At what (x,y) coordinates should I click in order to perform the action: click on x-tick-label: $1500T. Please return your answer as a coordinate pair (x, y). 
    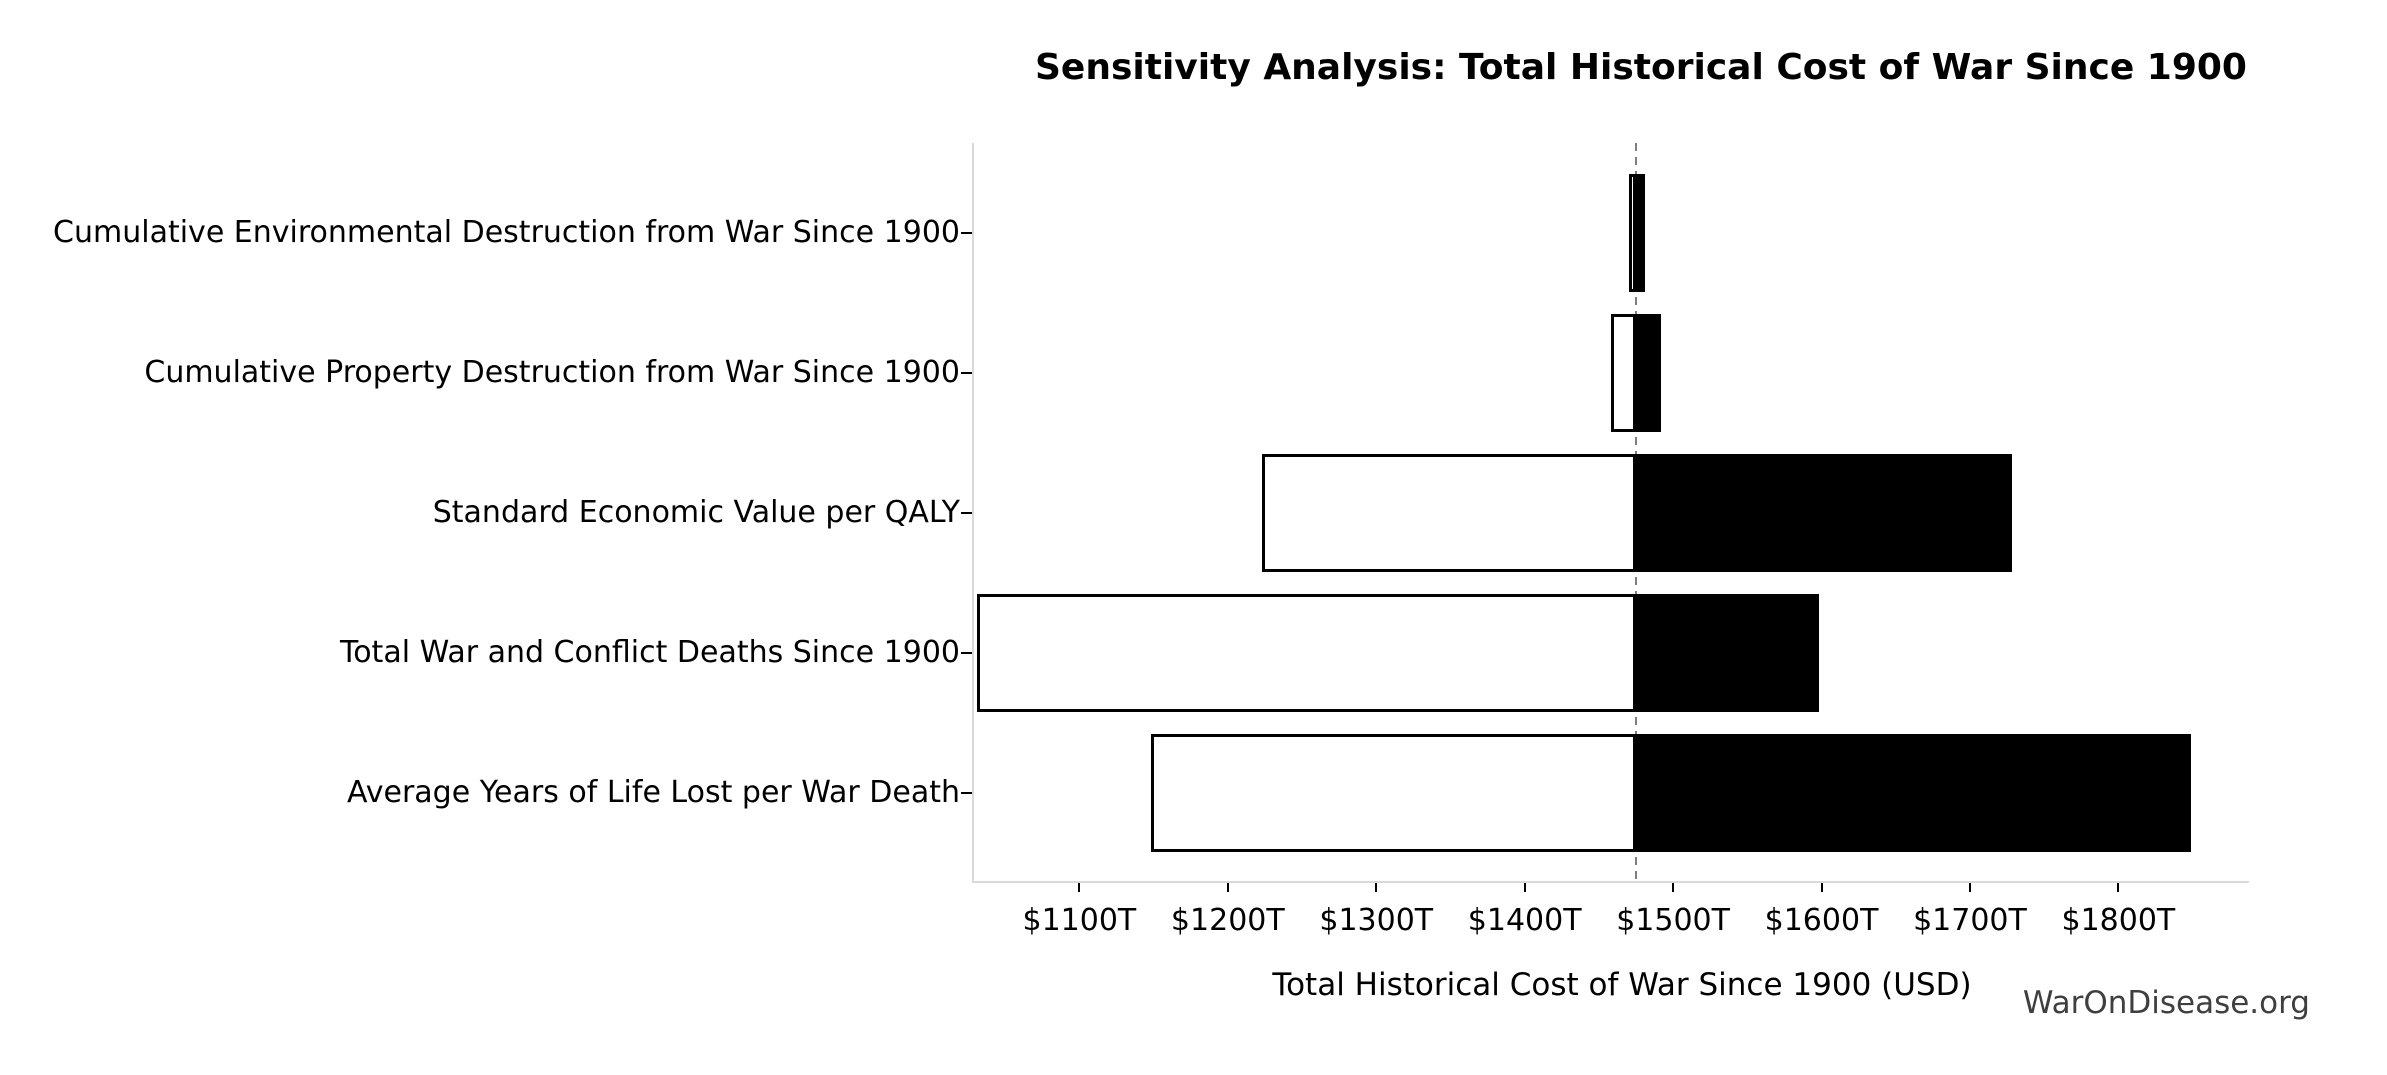
    Looking at the image, I should click on (1673, 920).